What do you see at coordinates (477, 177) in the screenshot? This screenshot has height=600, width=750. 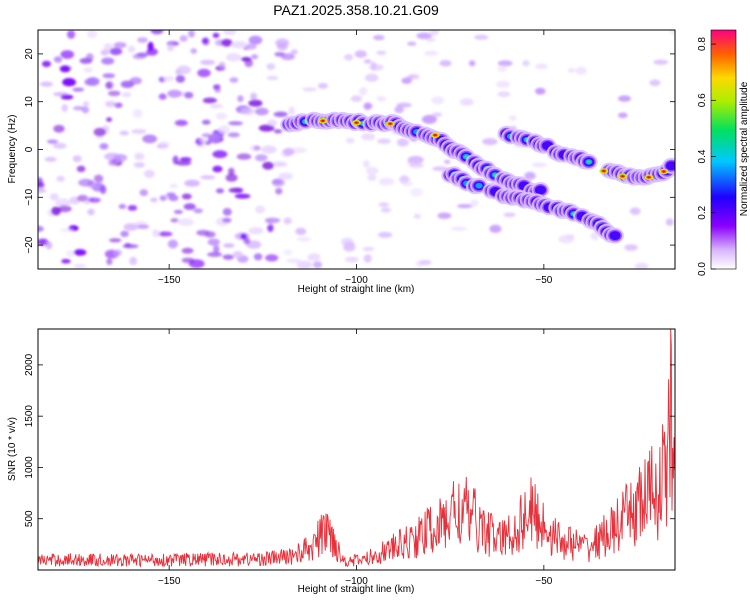 I see `heatmap-ridges` at bounding box center [477, 177].